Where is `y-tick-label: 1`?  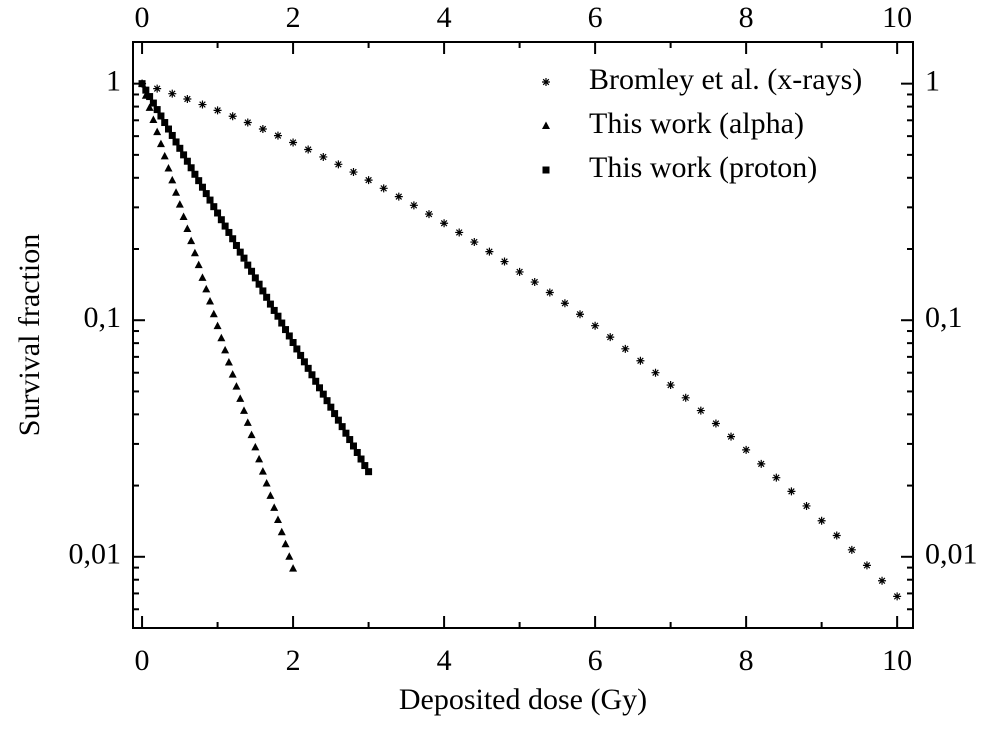 y-tick-label: 1 is located at coordinates (113, 81).